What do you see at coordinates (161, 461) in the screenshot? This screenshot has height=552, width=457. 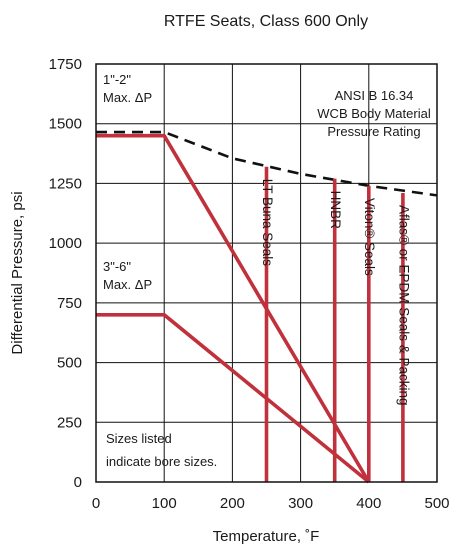 I see `note-label-line2: indicate bore sizes.` at bounding box center [161, 461].